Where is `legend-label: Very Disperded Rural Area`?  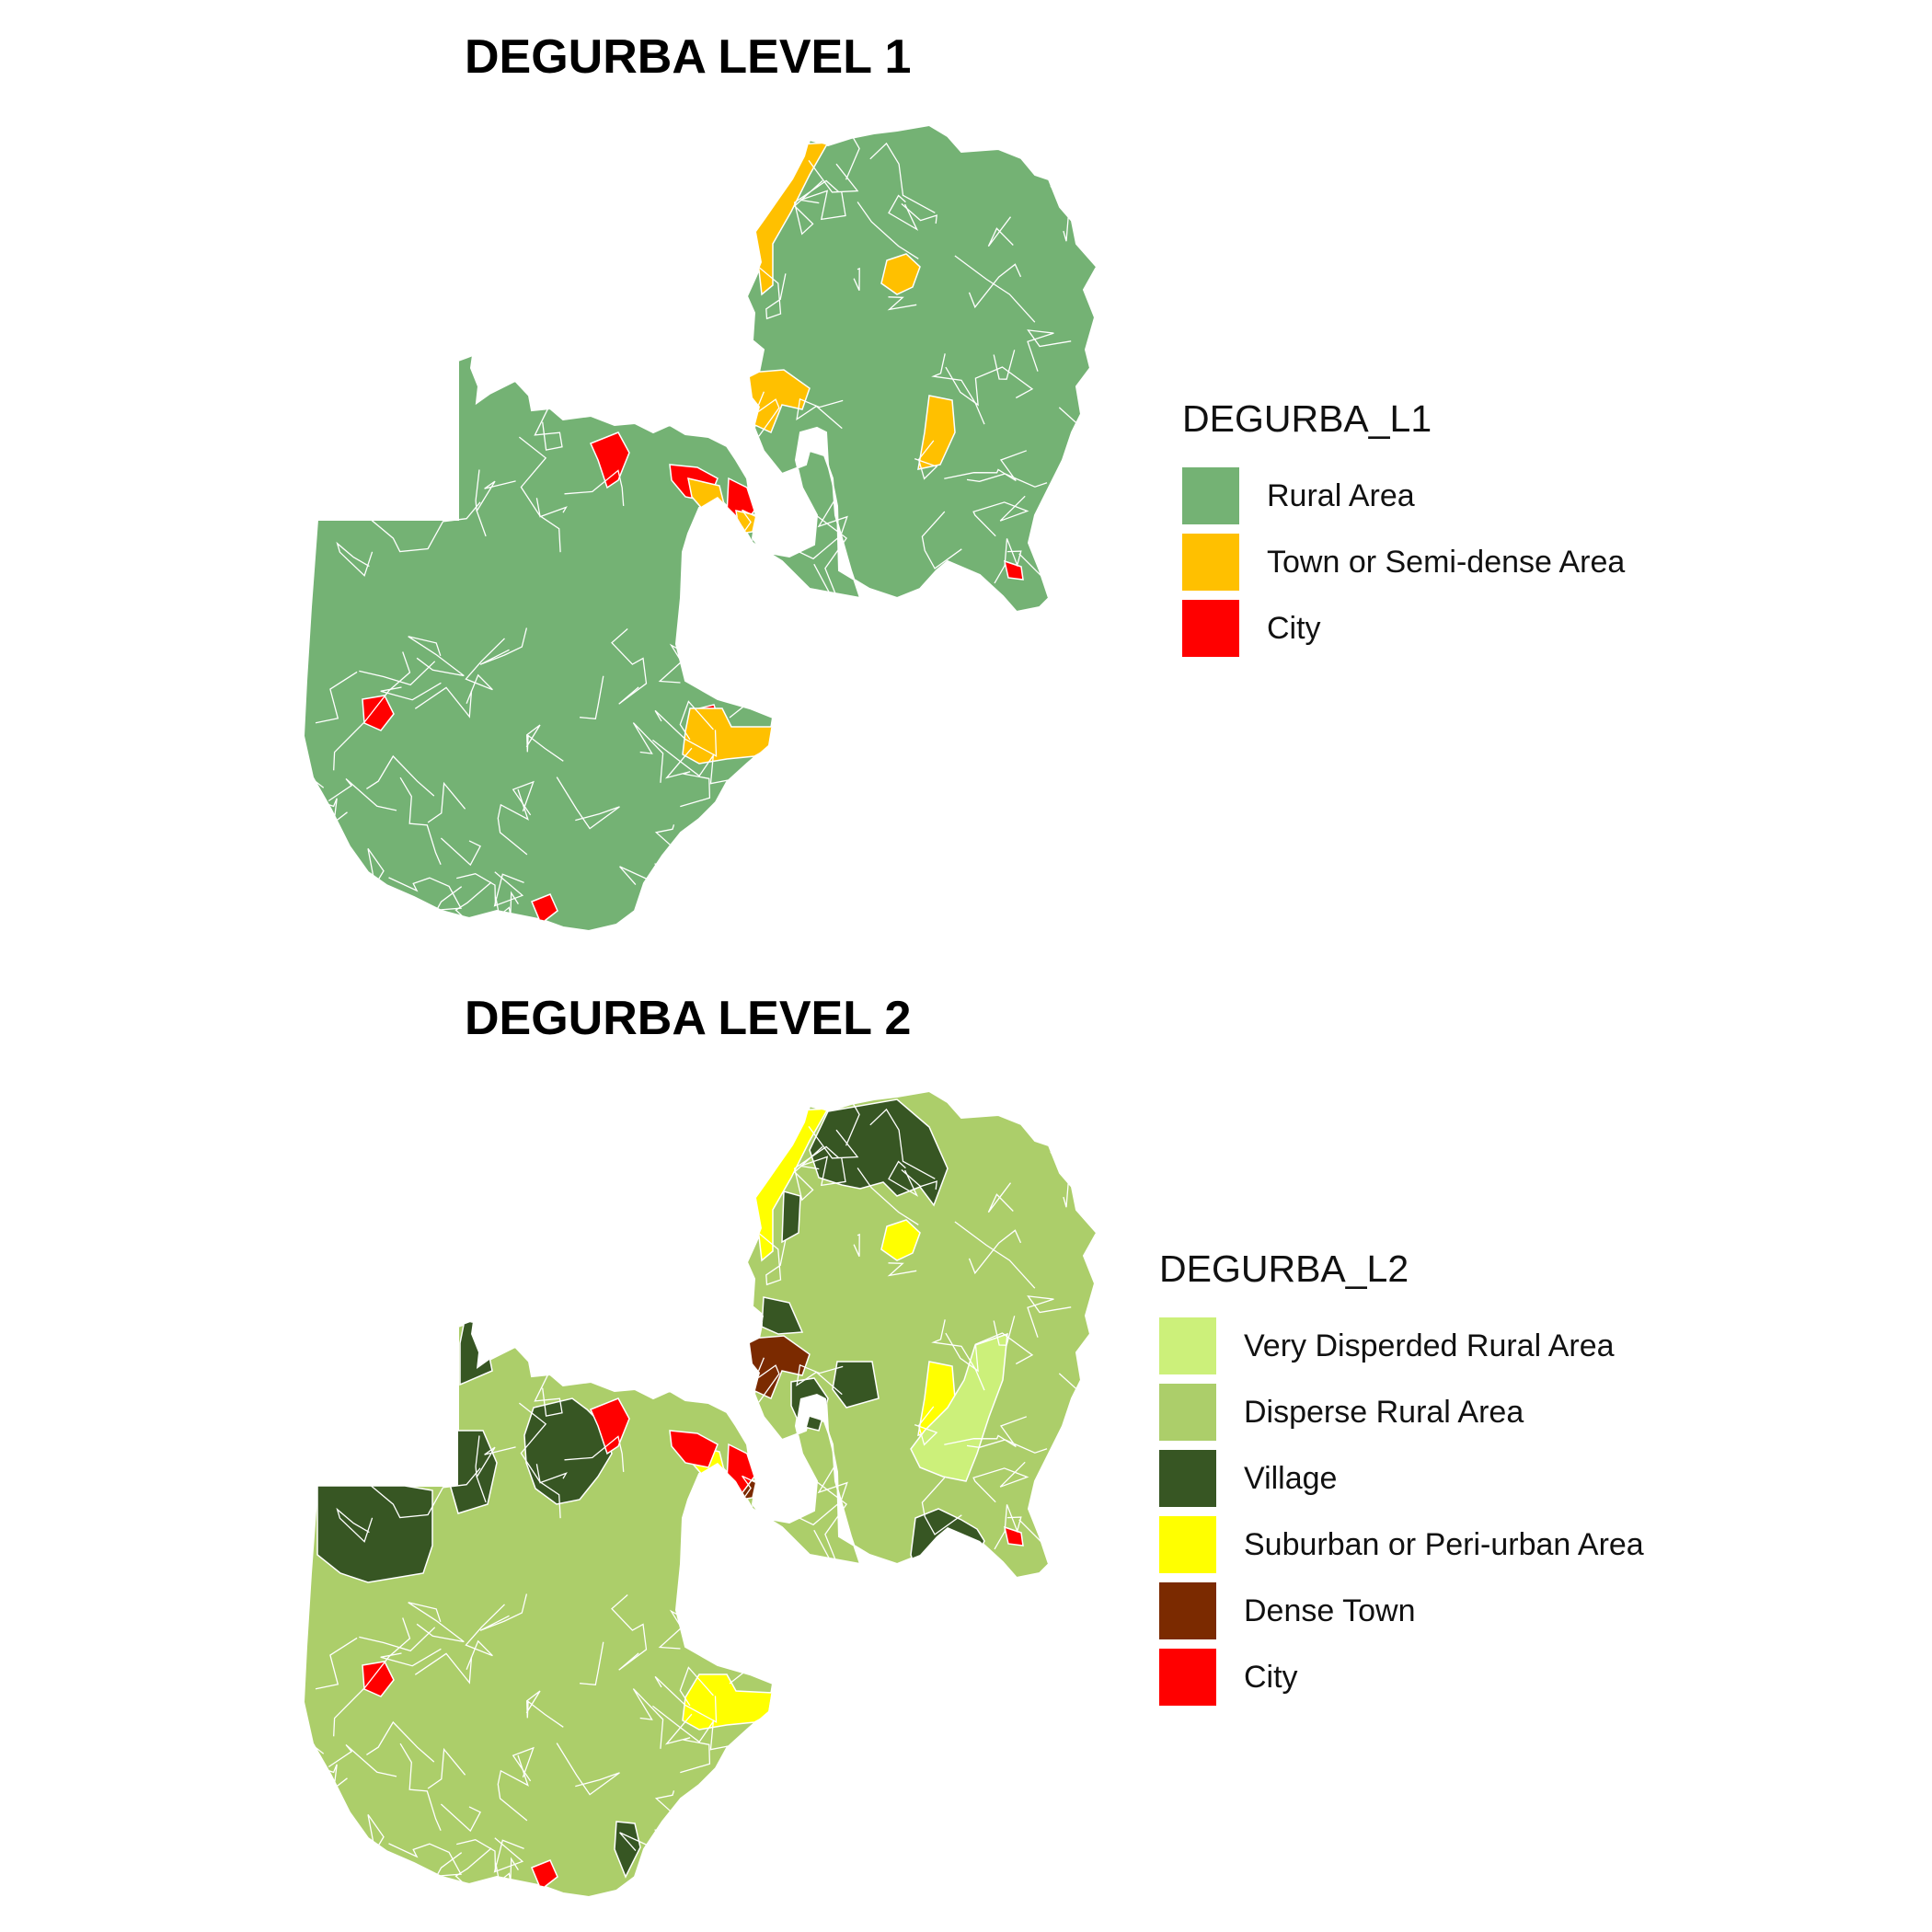
legend-label: Very Disperded Rural Area is located at coordinates (1429, 1345).